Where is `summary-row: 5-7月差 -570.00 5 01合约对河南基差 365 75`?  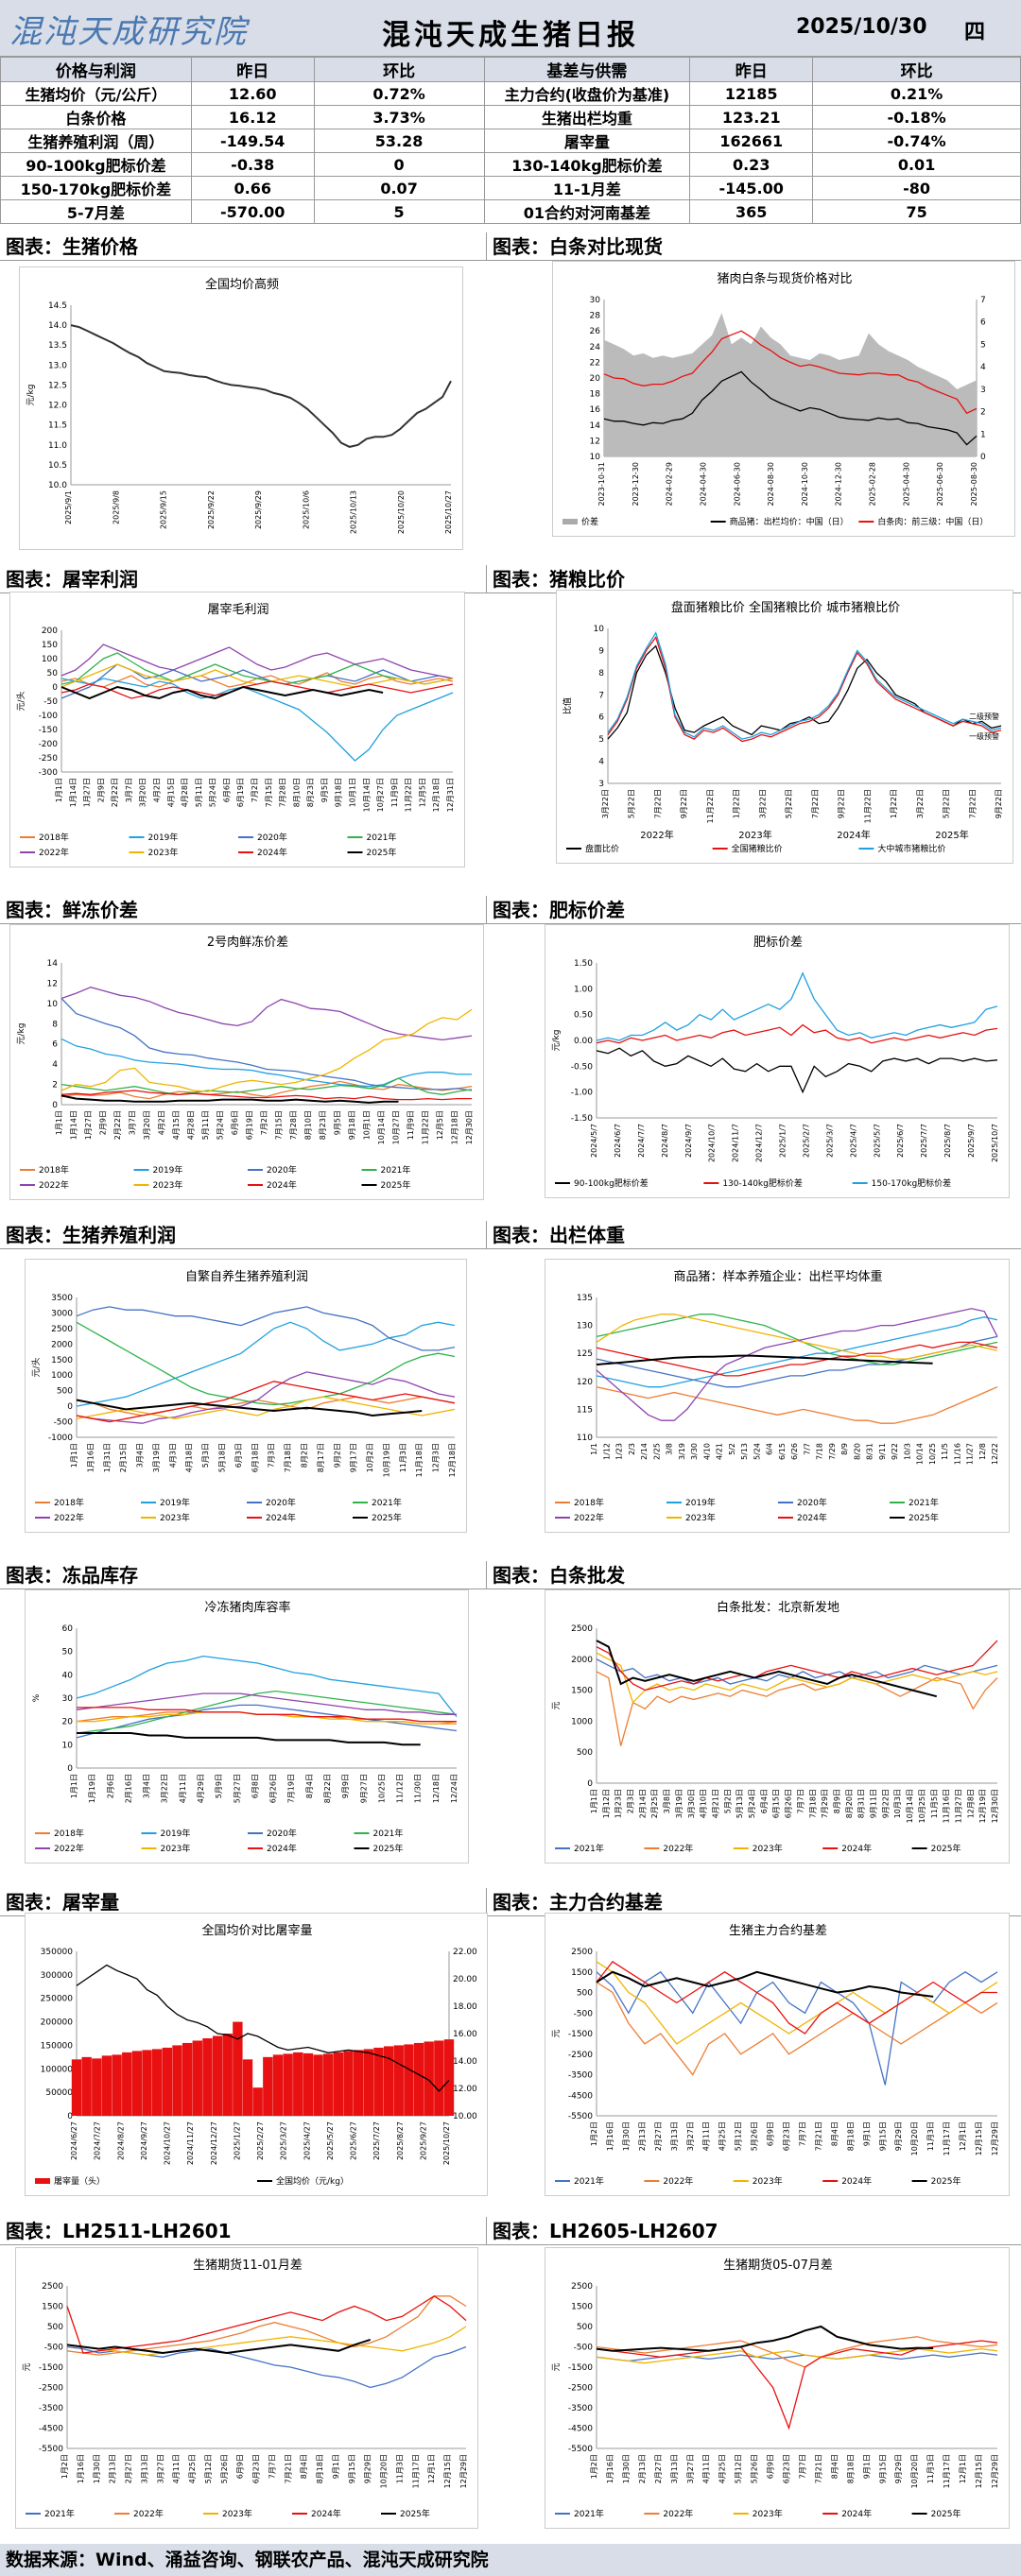
summary-row: 5-7月差 -570.00 5 01合约对河南基差 365 75 is located at coordinates (510, 211).